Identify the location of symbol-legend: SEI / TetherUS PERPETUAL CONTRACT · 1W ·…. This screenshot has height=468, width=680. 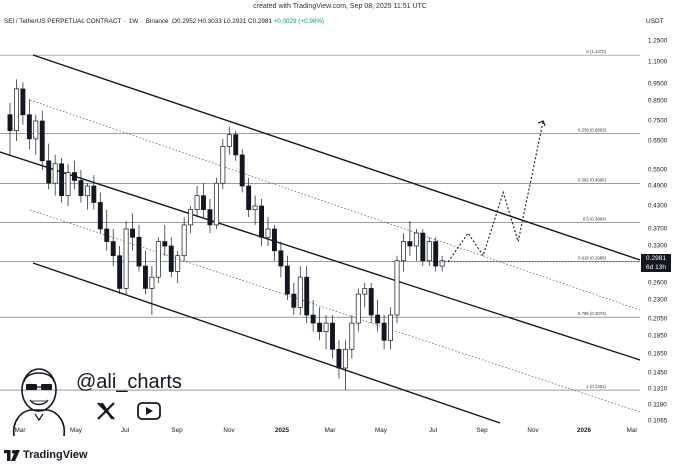
(164, 21).